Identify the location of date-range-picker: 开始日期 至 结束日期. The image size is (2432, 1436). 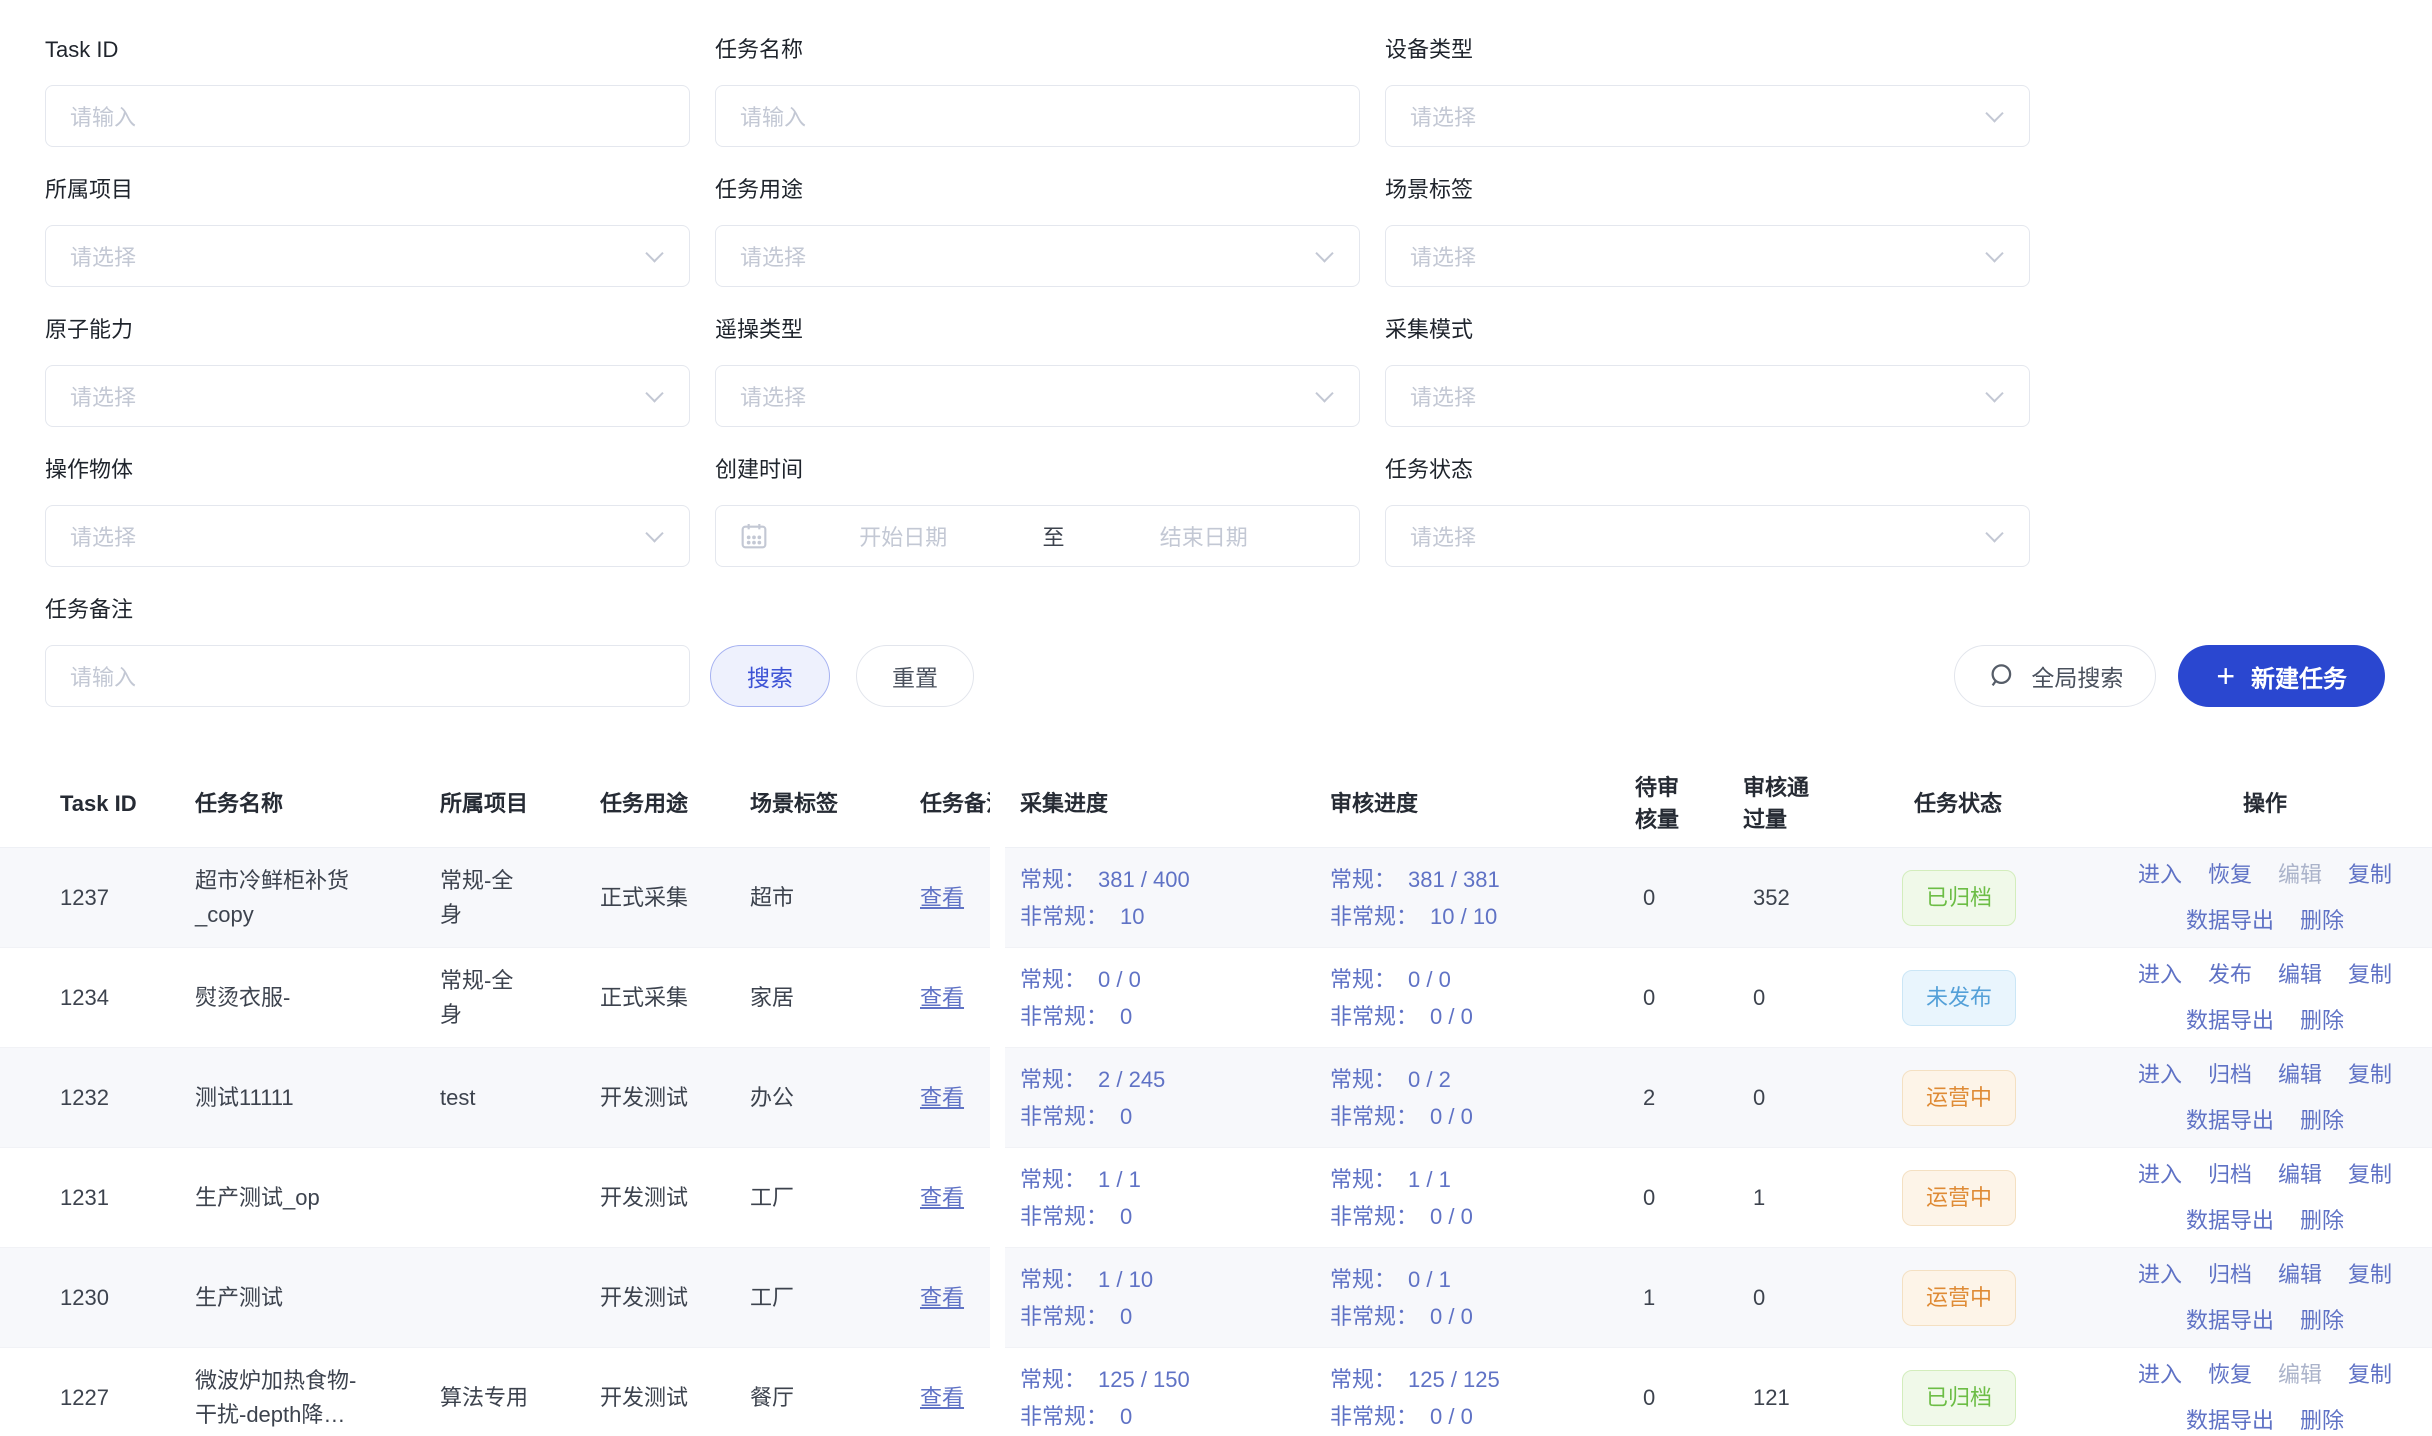
(1037, 536).